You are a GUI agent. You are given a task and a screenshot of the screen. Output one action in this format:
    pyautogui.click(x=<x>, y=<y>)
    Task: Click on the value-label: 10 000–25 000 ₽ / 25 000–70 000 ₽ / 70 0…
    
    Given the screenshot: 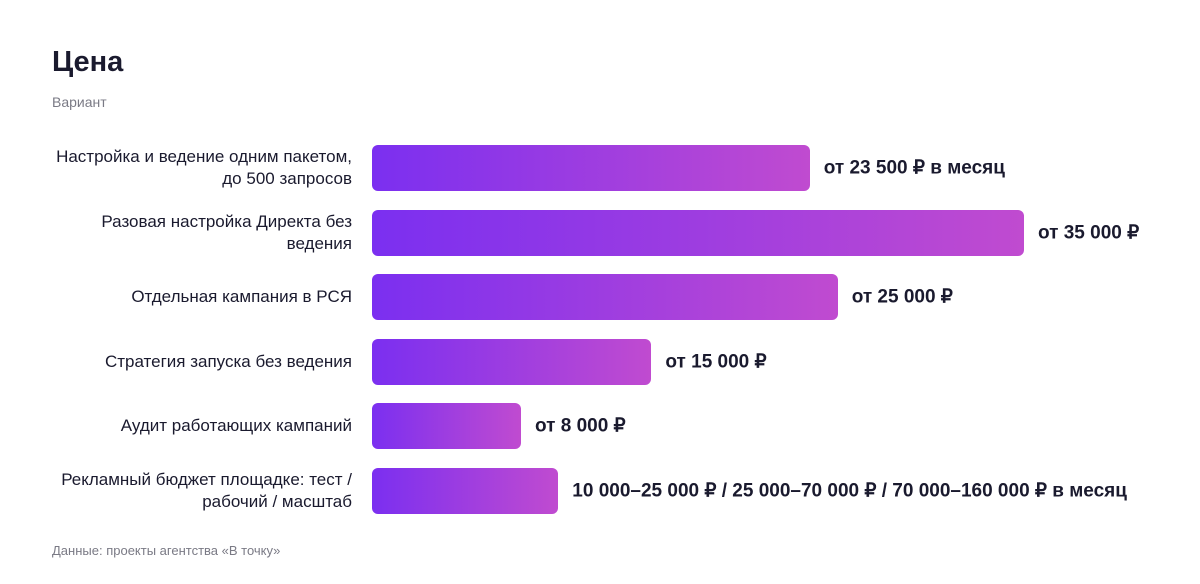 What is the action you would take?
    pyautogui.click(x=849, y=491)
    